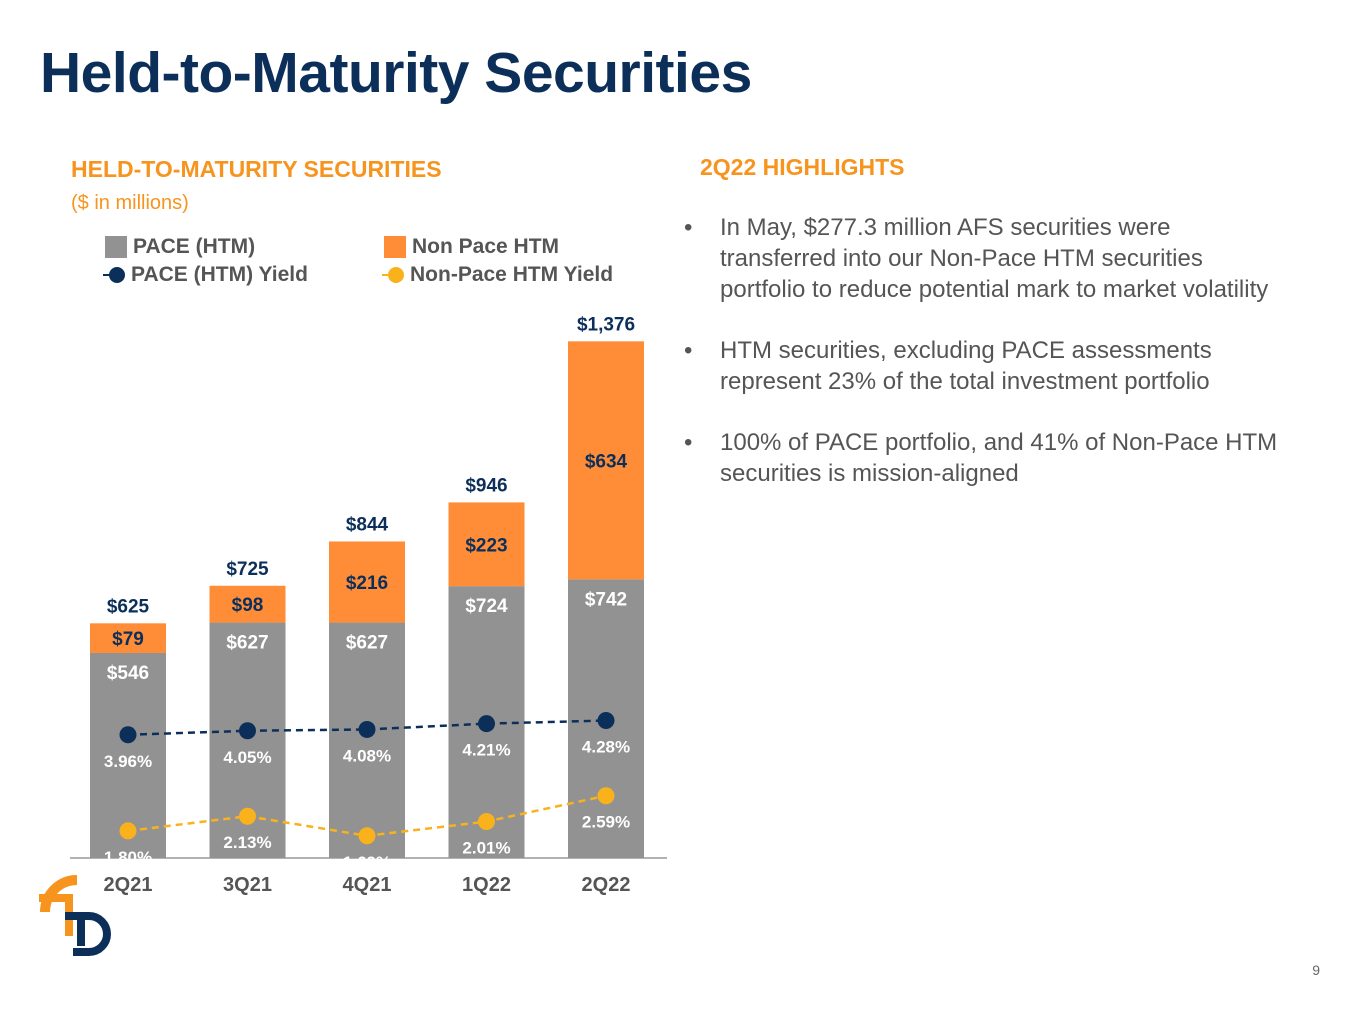 The image size is (1365, 1024). What do you see at coordinates (247, 842) in the screenshot?
I see `non-pace-yield-label: 2.13%` at bounding box center [247, 842].